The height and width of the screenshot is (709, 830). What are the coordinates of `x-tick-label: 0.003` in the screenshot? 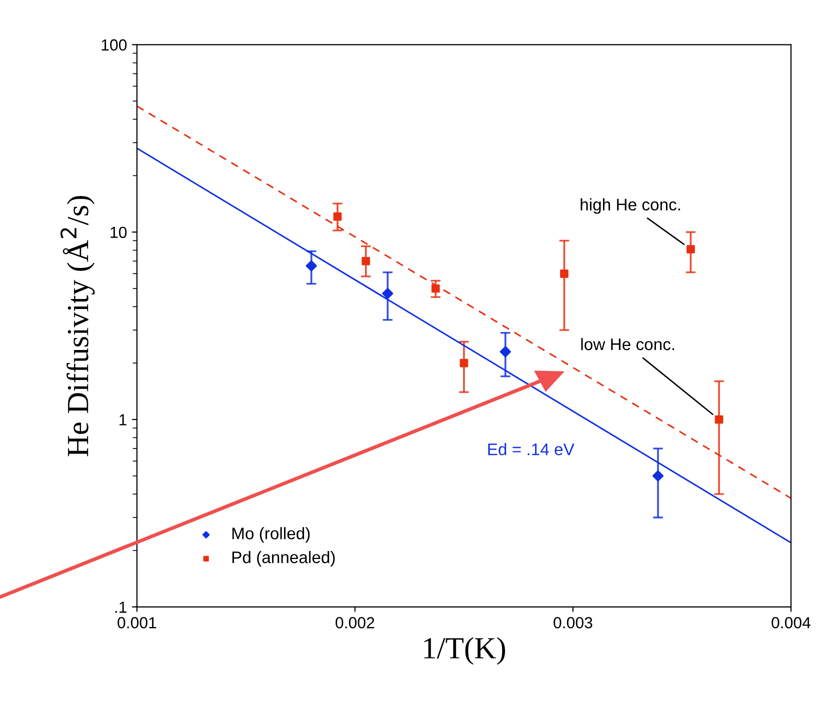 It's located at (573, 622).